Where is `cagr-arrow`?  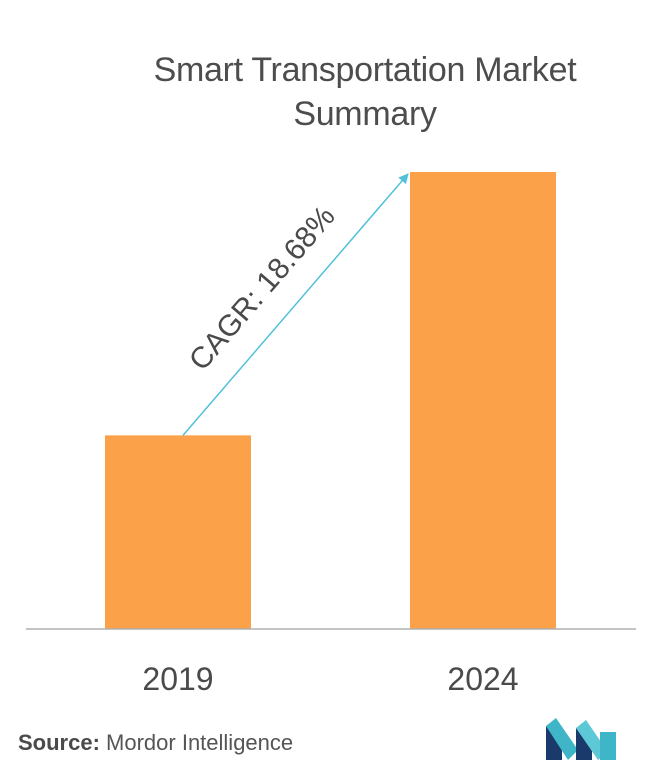
cagr-arrow is located at coordinates (295, 304).